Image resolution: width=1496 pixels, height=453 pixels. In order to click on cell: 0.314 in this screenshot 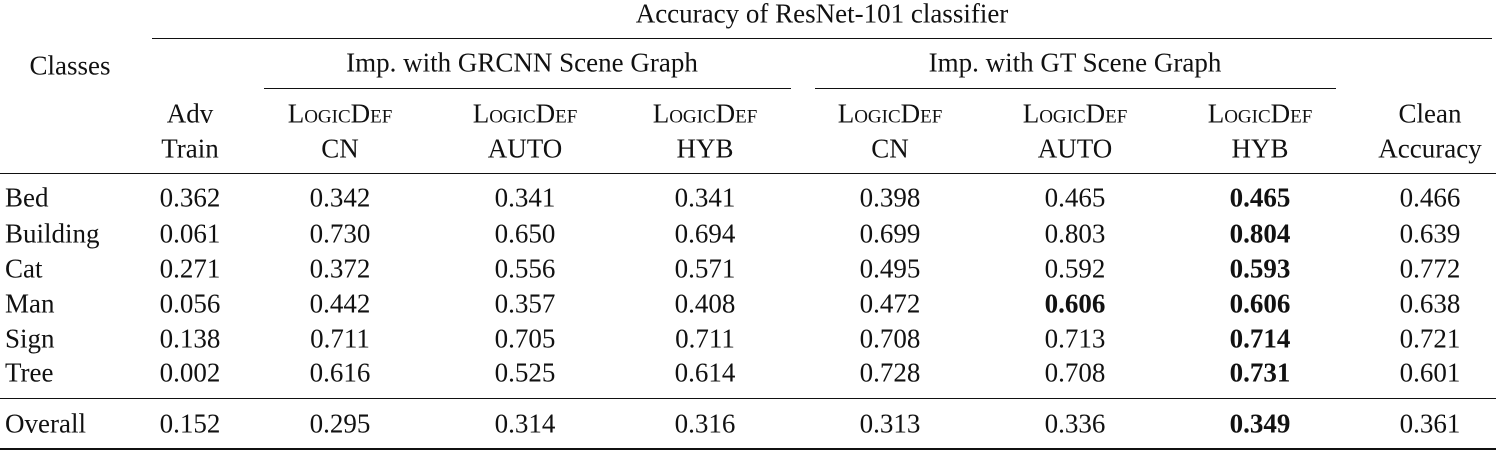, I will do `click(525, 423)`.